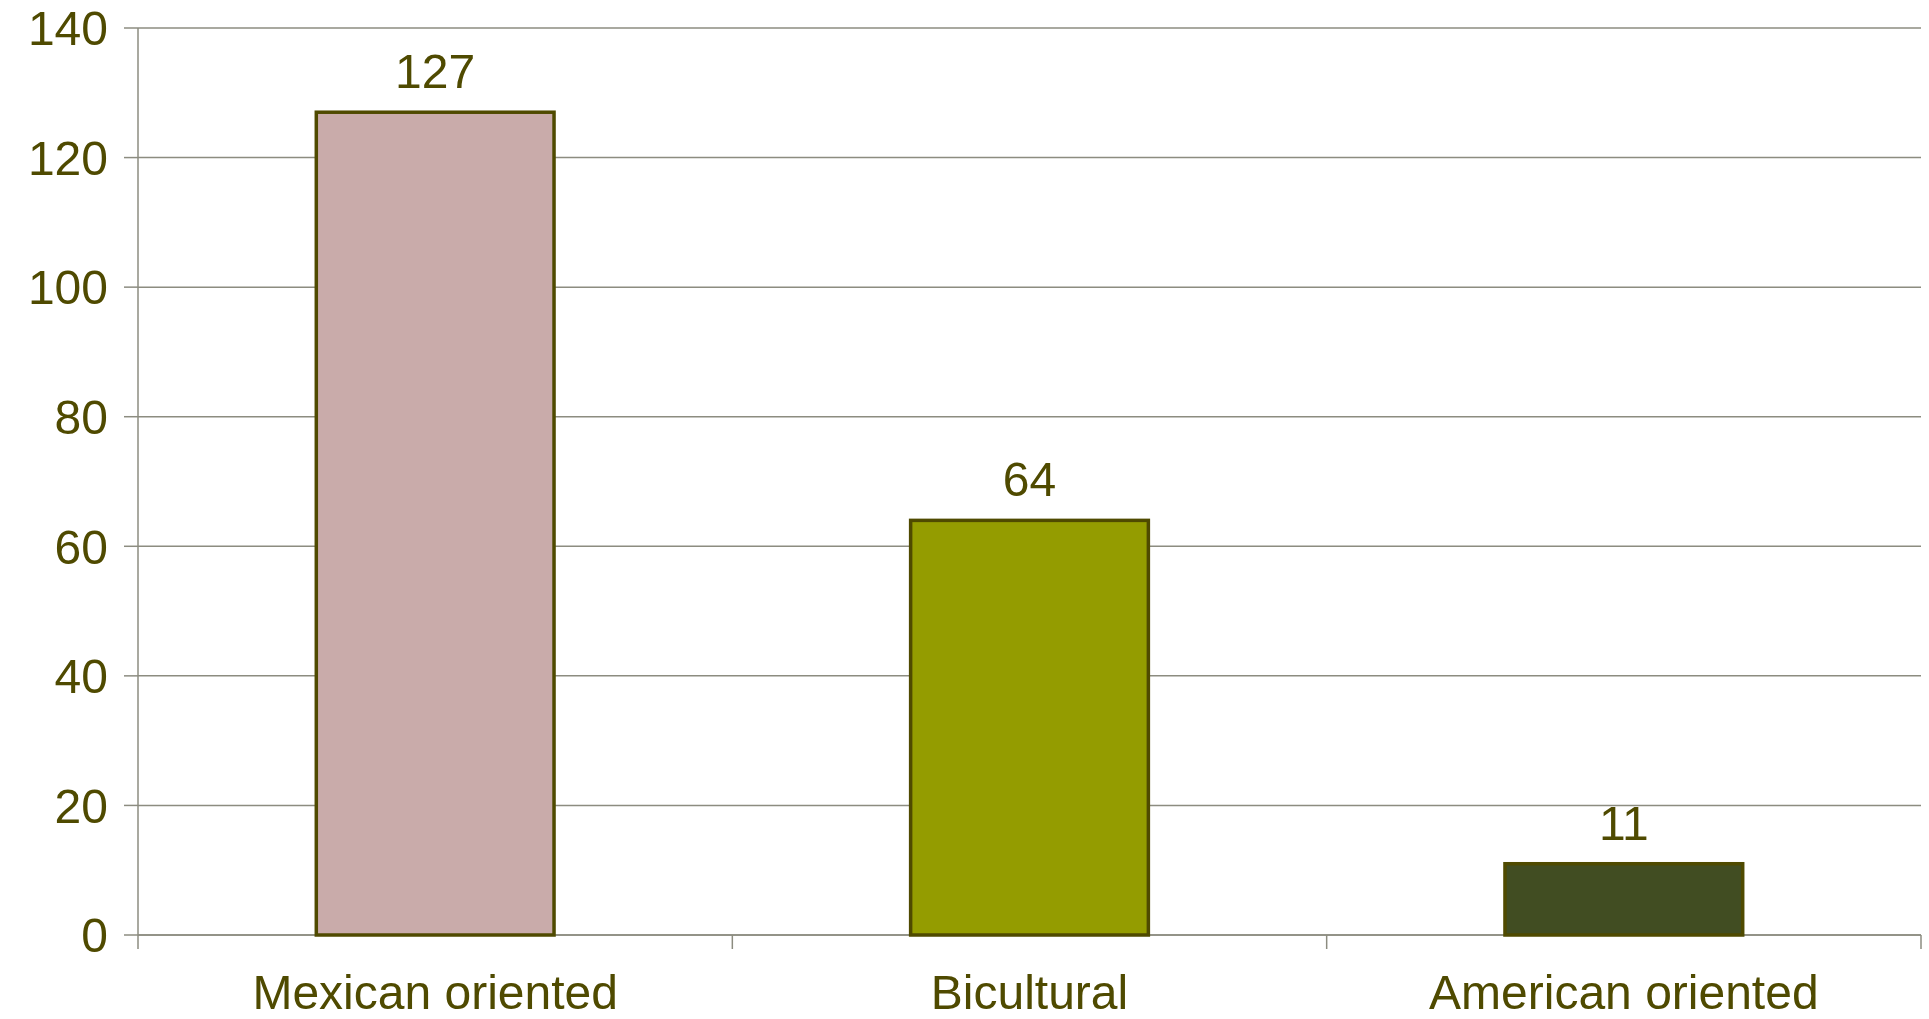  I want to click on y-tick-label: 100, so click(67, 288).